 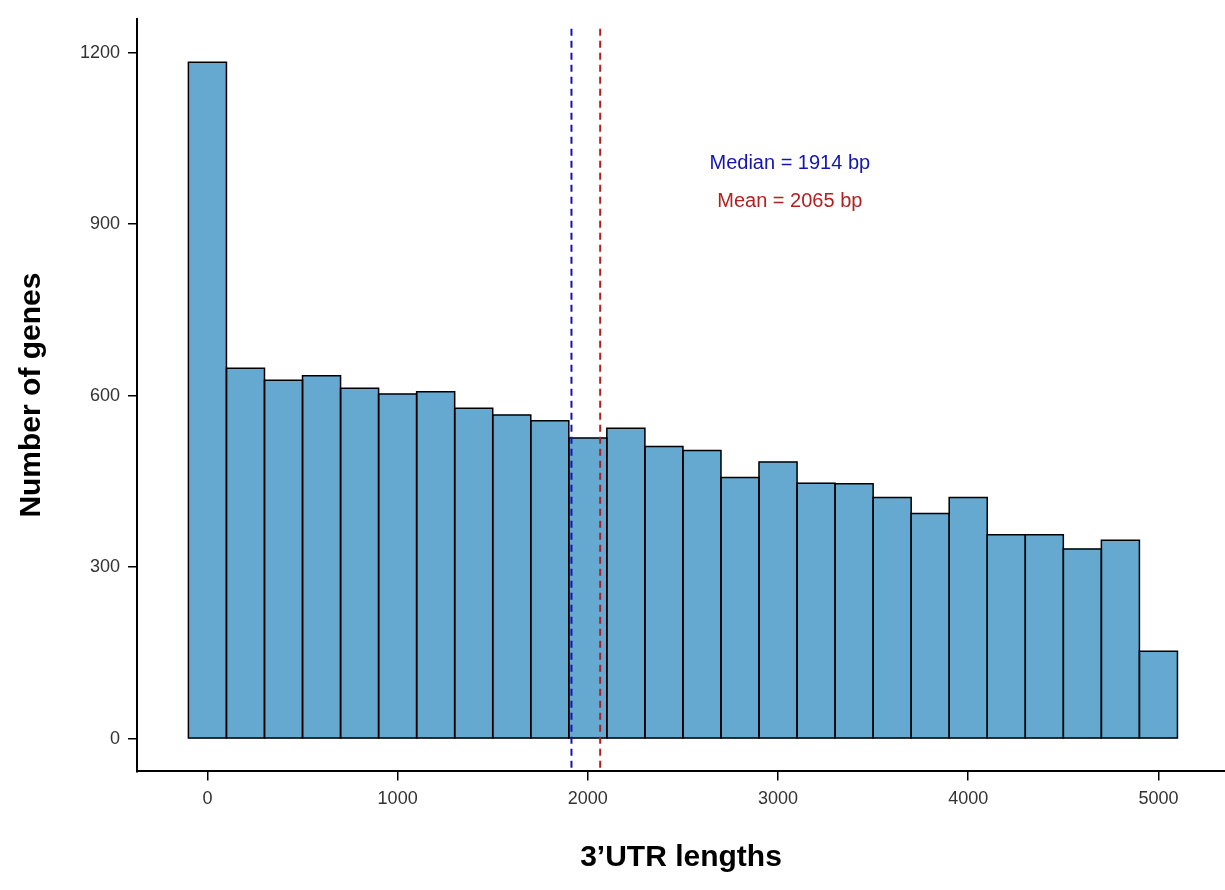 What do you see at coordinates (30, 395) in the screenshot?
I see `y-axis-title: Number of genes` at bounding box center [30, 395].